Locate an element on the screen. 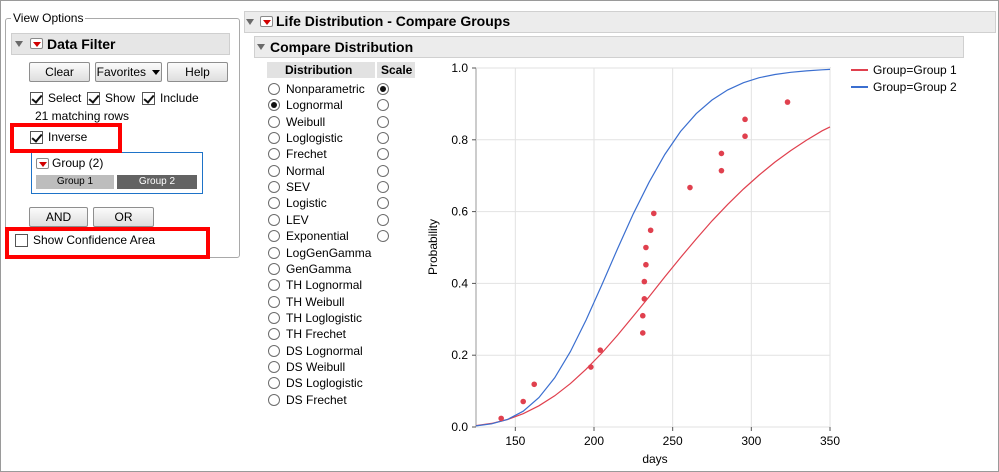 This screenshot has height=472, width=999. distribution-label: DS Weibull is located at coordinates (316, 366).